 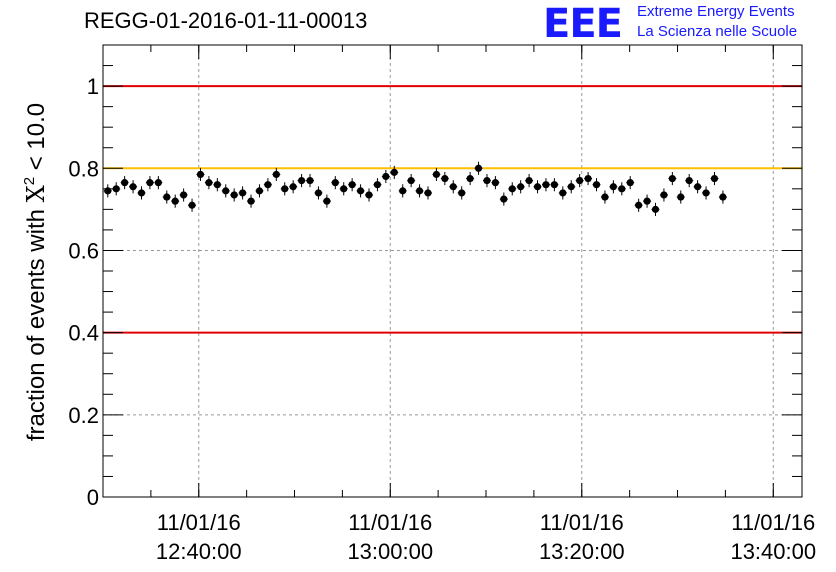 I want to click on y-tick-label: 0.6, so click(x=83, y=250).